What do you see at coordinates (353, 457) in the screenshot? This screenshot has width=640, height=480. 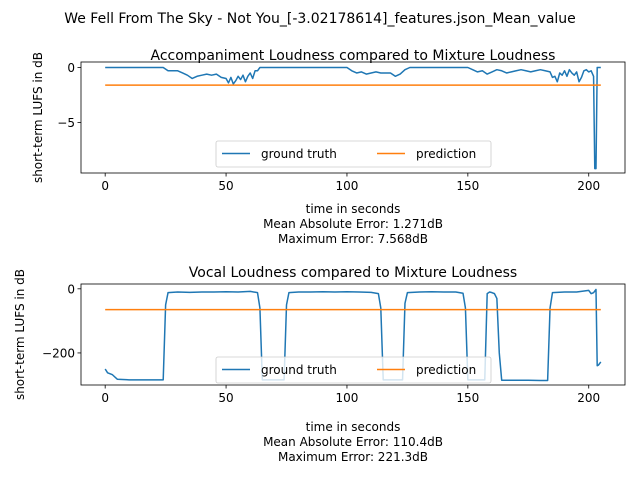 I see `vocal-maximum-error: Maximum Error: 221.3dB` at bounding box center [353, 457].